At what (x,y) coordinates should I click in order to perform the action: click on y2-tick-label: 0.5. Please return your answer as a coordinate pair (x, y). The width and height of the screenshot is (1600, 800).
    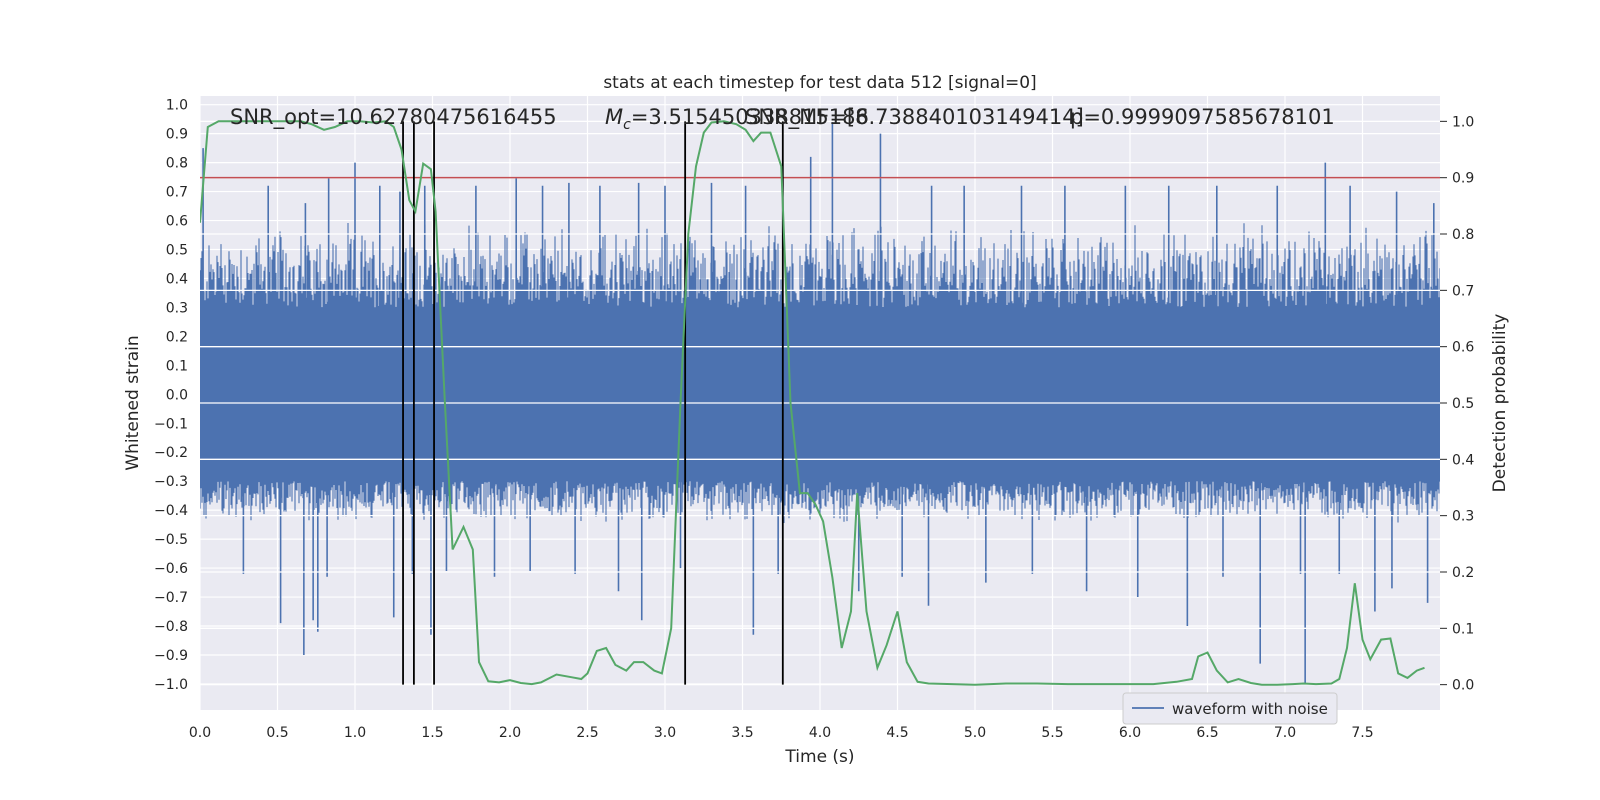
    Looking at the image, I should click on (1463, 404).